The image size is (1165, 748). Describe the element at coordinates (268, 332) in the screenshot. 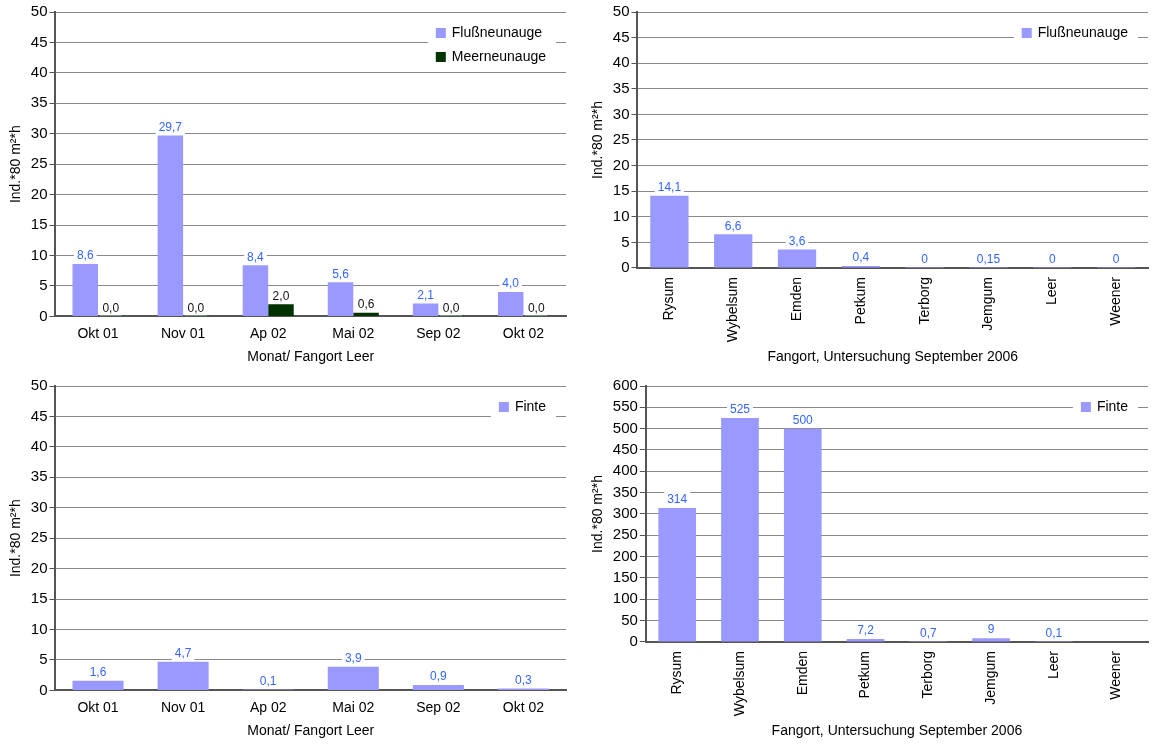

I see `x-tick-label: Ap 02` at that location.